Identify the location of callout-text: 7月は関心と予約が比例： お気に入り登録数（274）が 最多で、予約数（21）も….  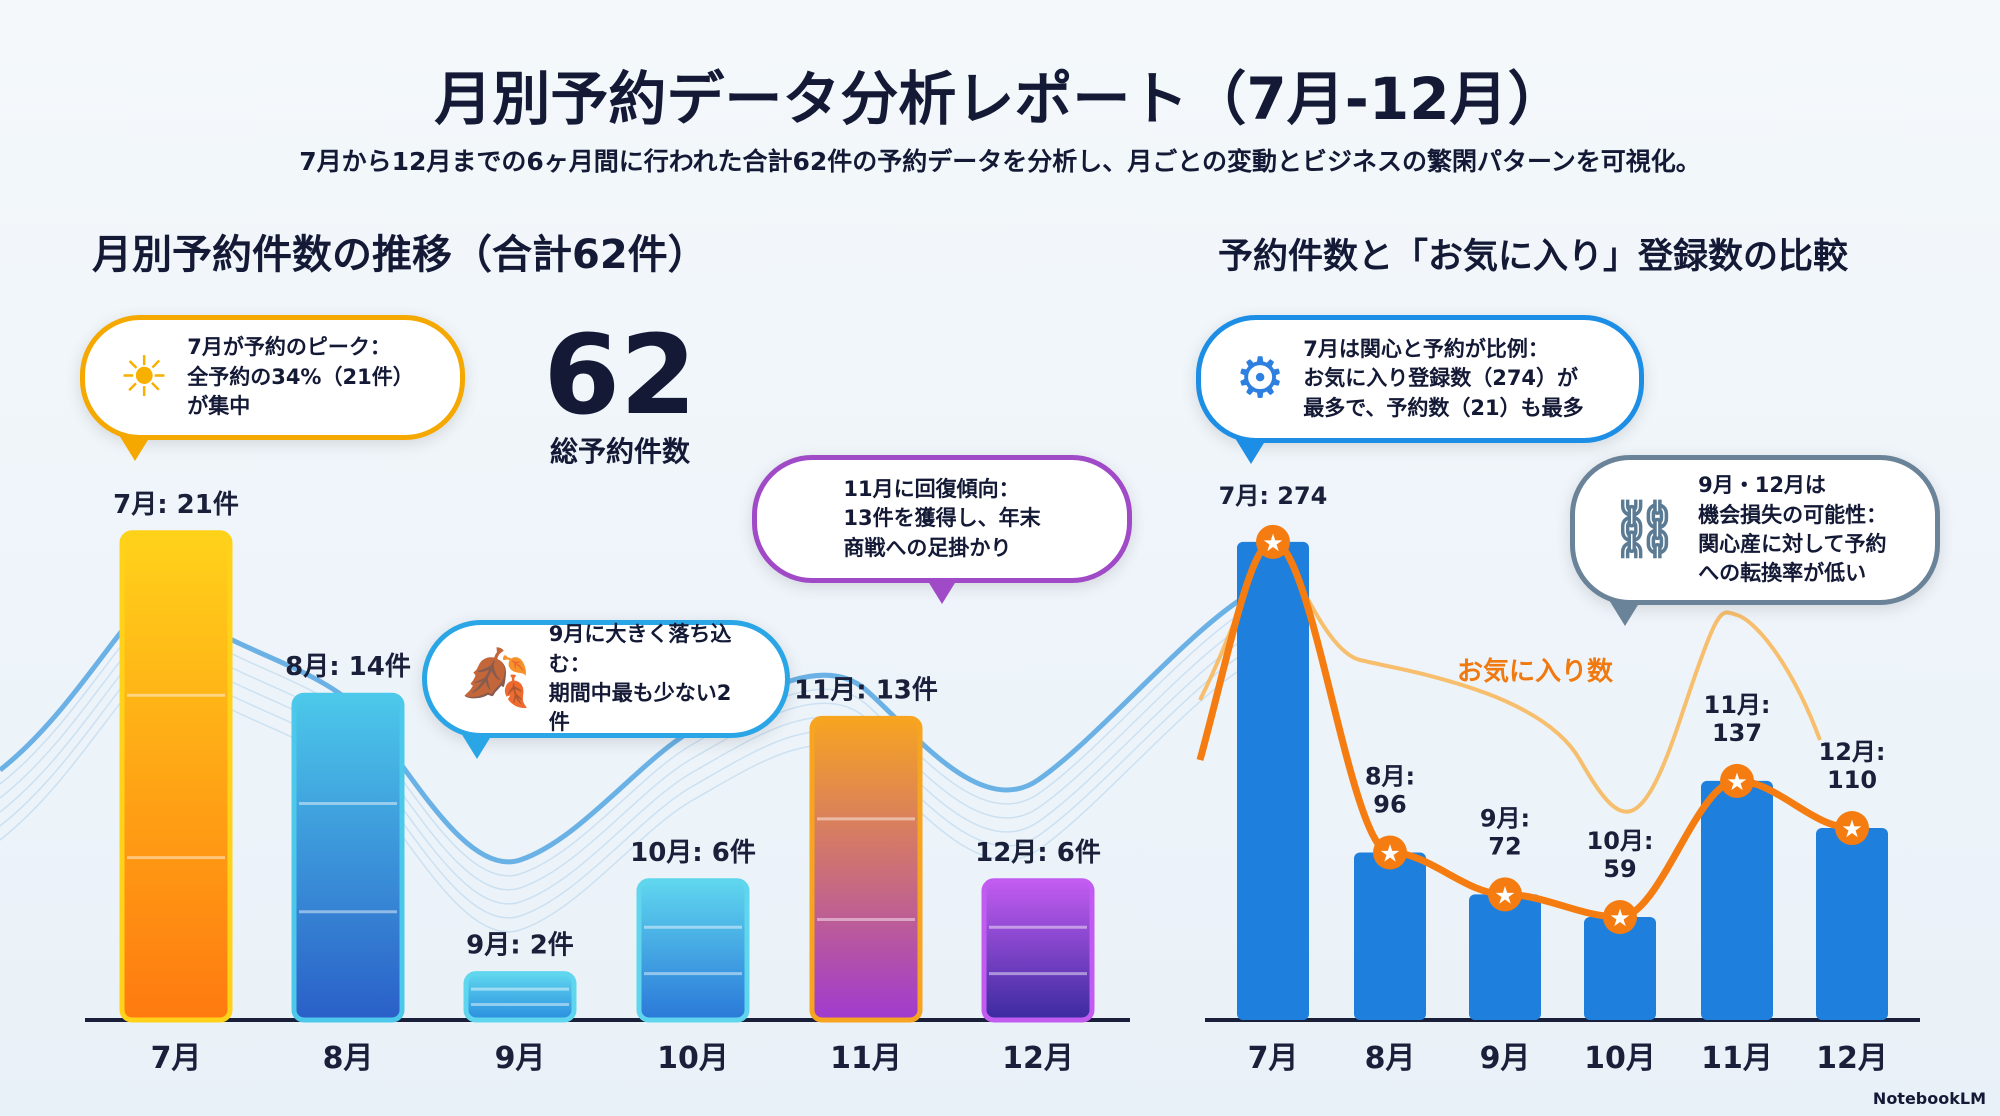
(1443, 378).